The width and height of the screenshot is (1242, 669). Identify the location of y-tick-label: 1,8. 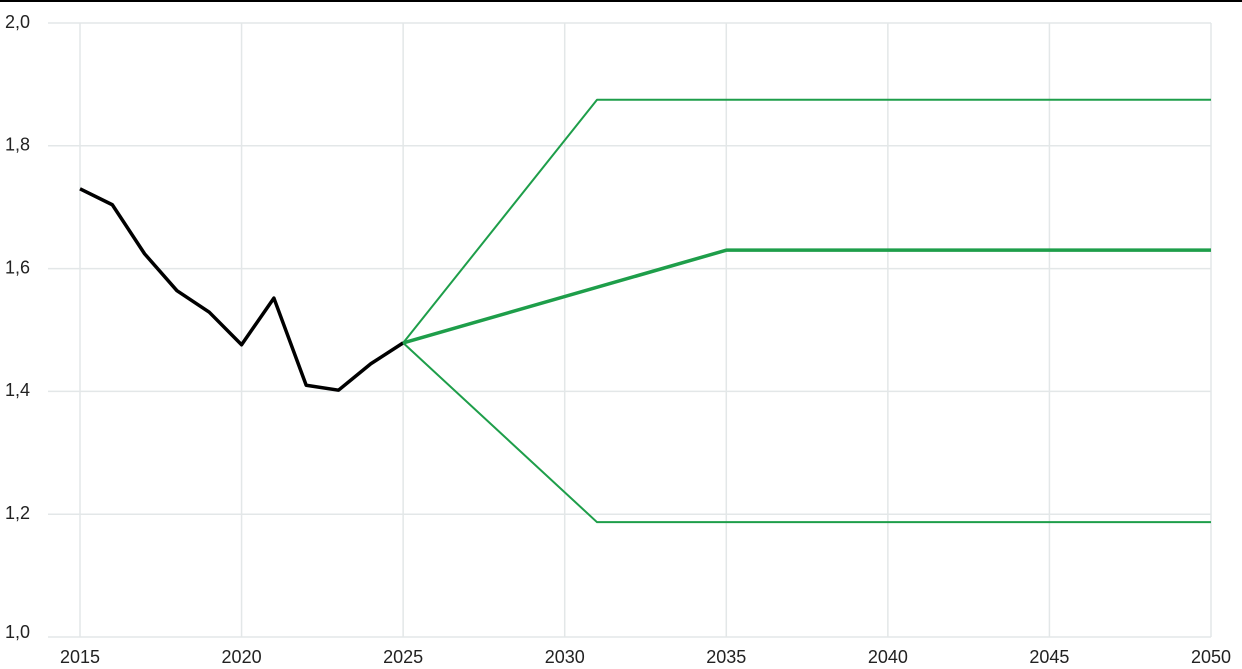
(17, 145).